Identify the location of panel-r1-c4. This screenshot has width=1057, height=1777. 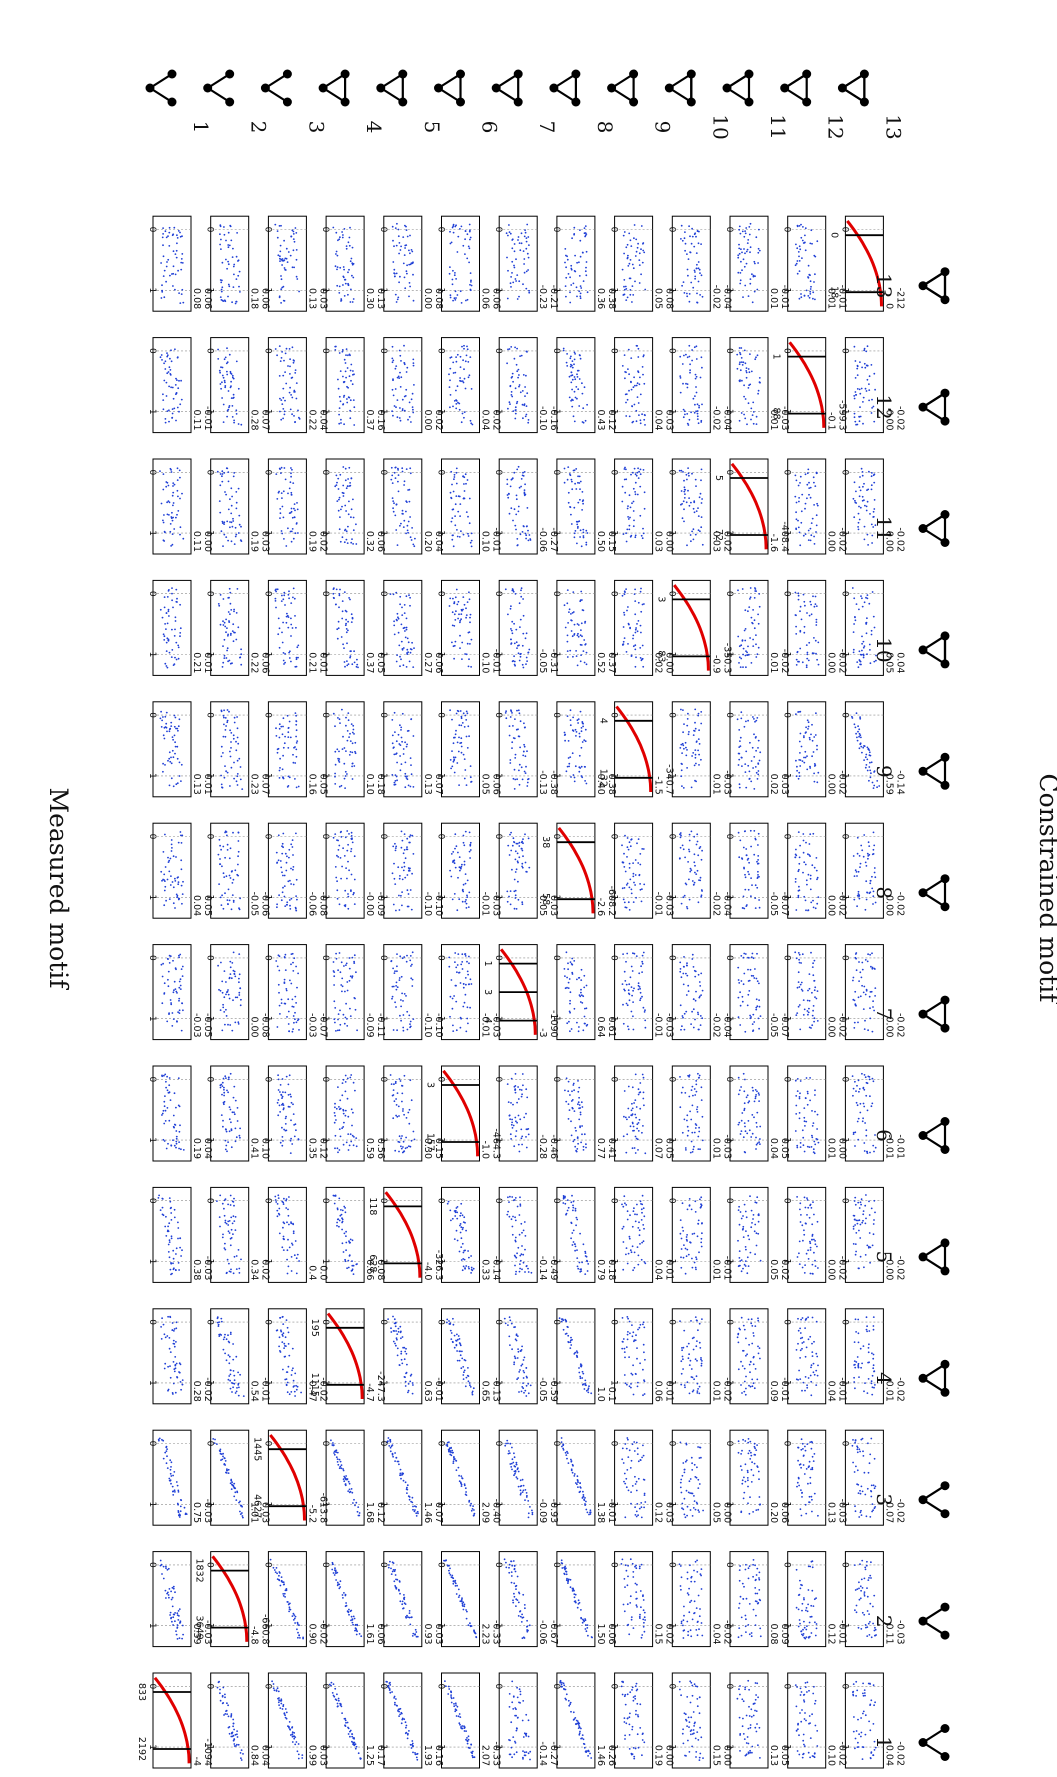
(345, 1720).